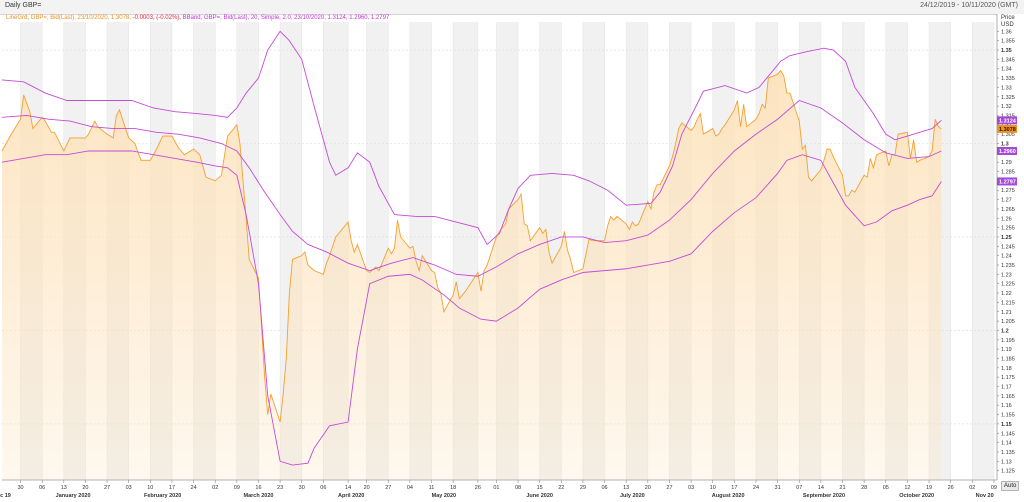 The width and height of the screenshot is (1024, 502). I want to click on y-tick-label: 1.215, so click(1008, 303).